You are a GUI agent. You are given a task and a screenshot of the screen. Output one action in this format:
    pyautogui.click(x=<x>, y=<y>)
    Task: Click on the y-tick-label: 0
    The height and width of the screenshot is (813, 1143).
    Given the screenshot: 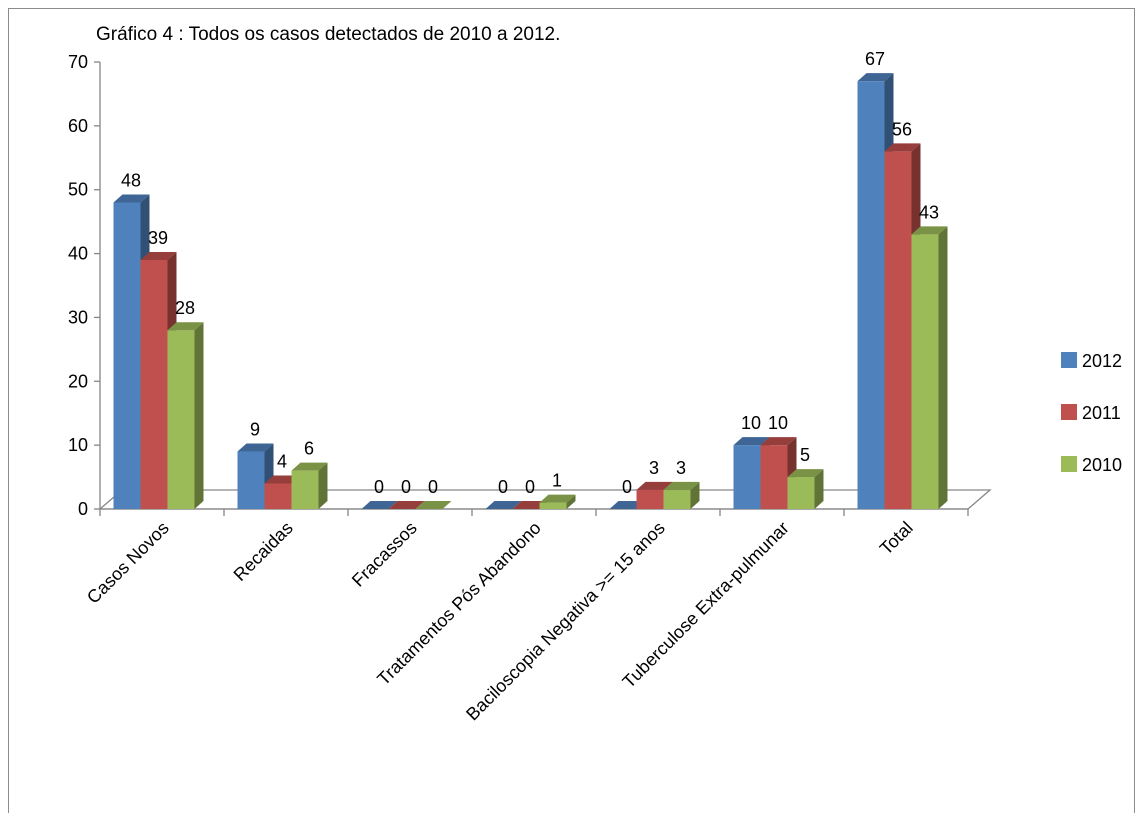 What is the action you would take?
    pyautogui.click(x=83, y=509)
    